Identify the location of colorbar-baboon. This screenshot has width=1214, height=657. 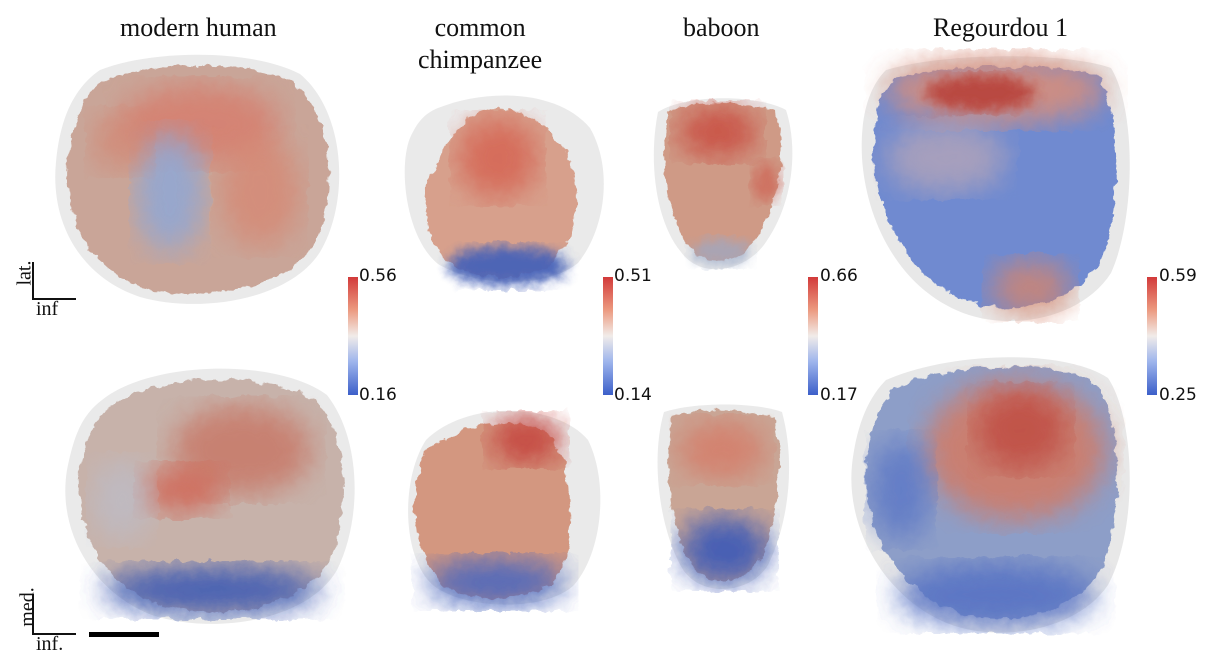
(813, 336).